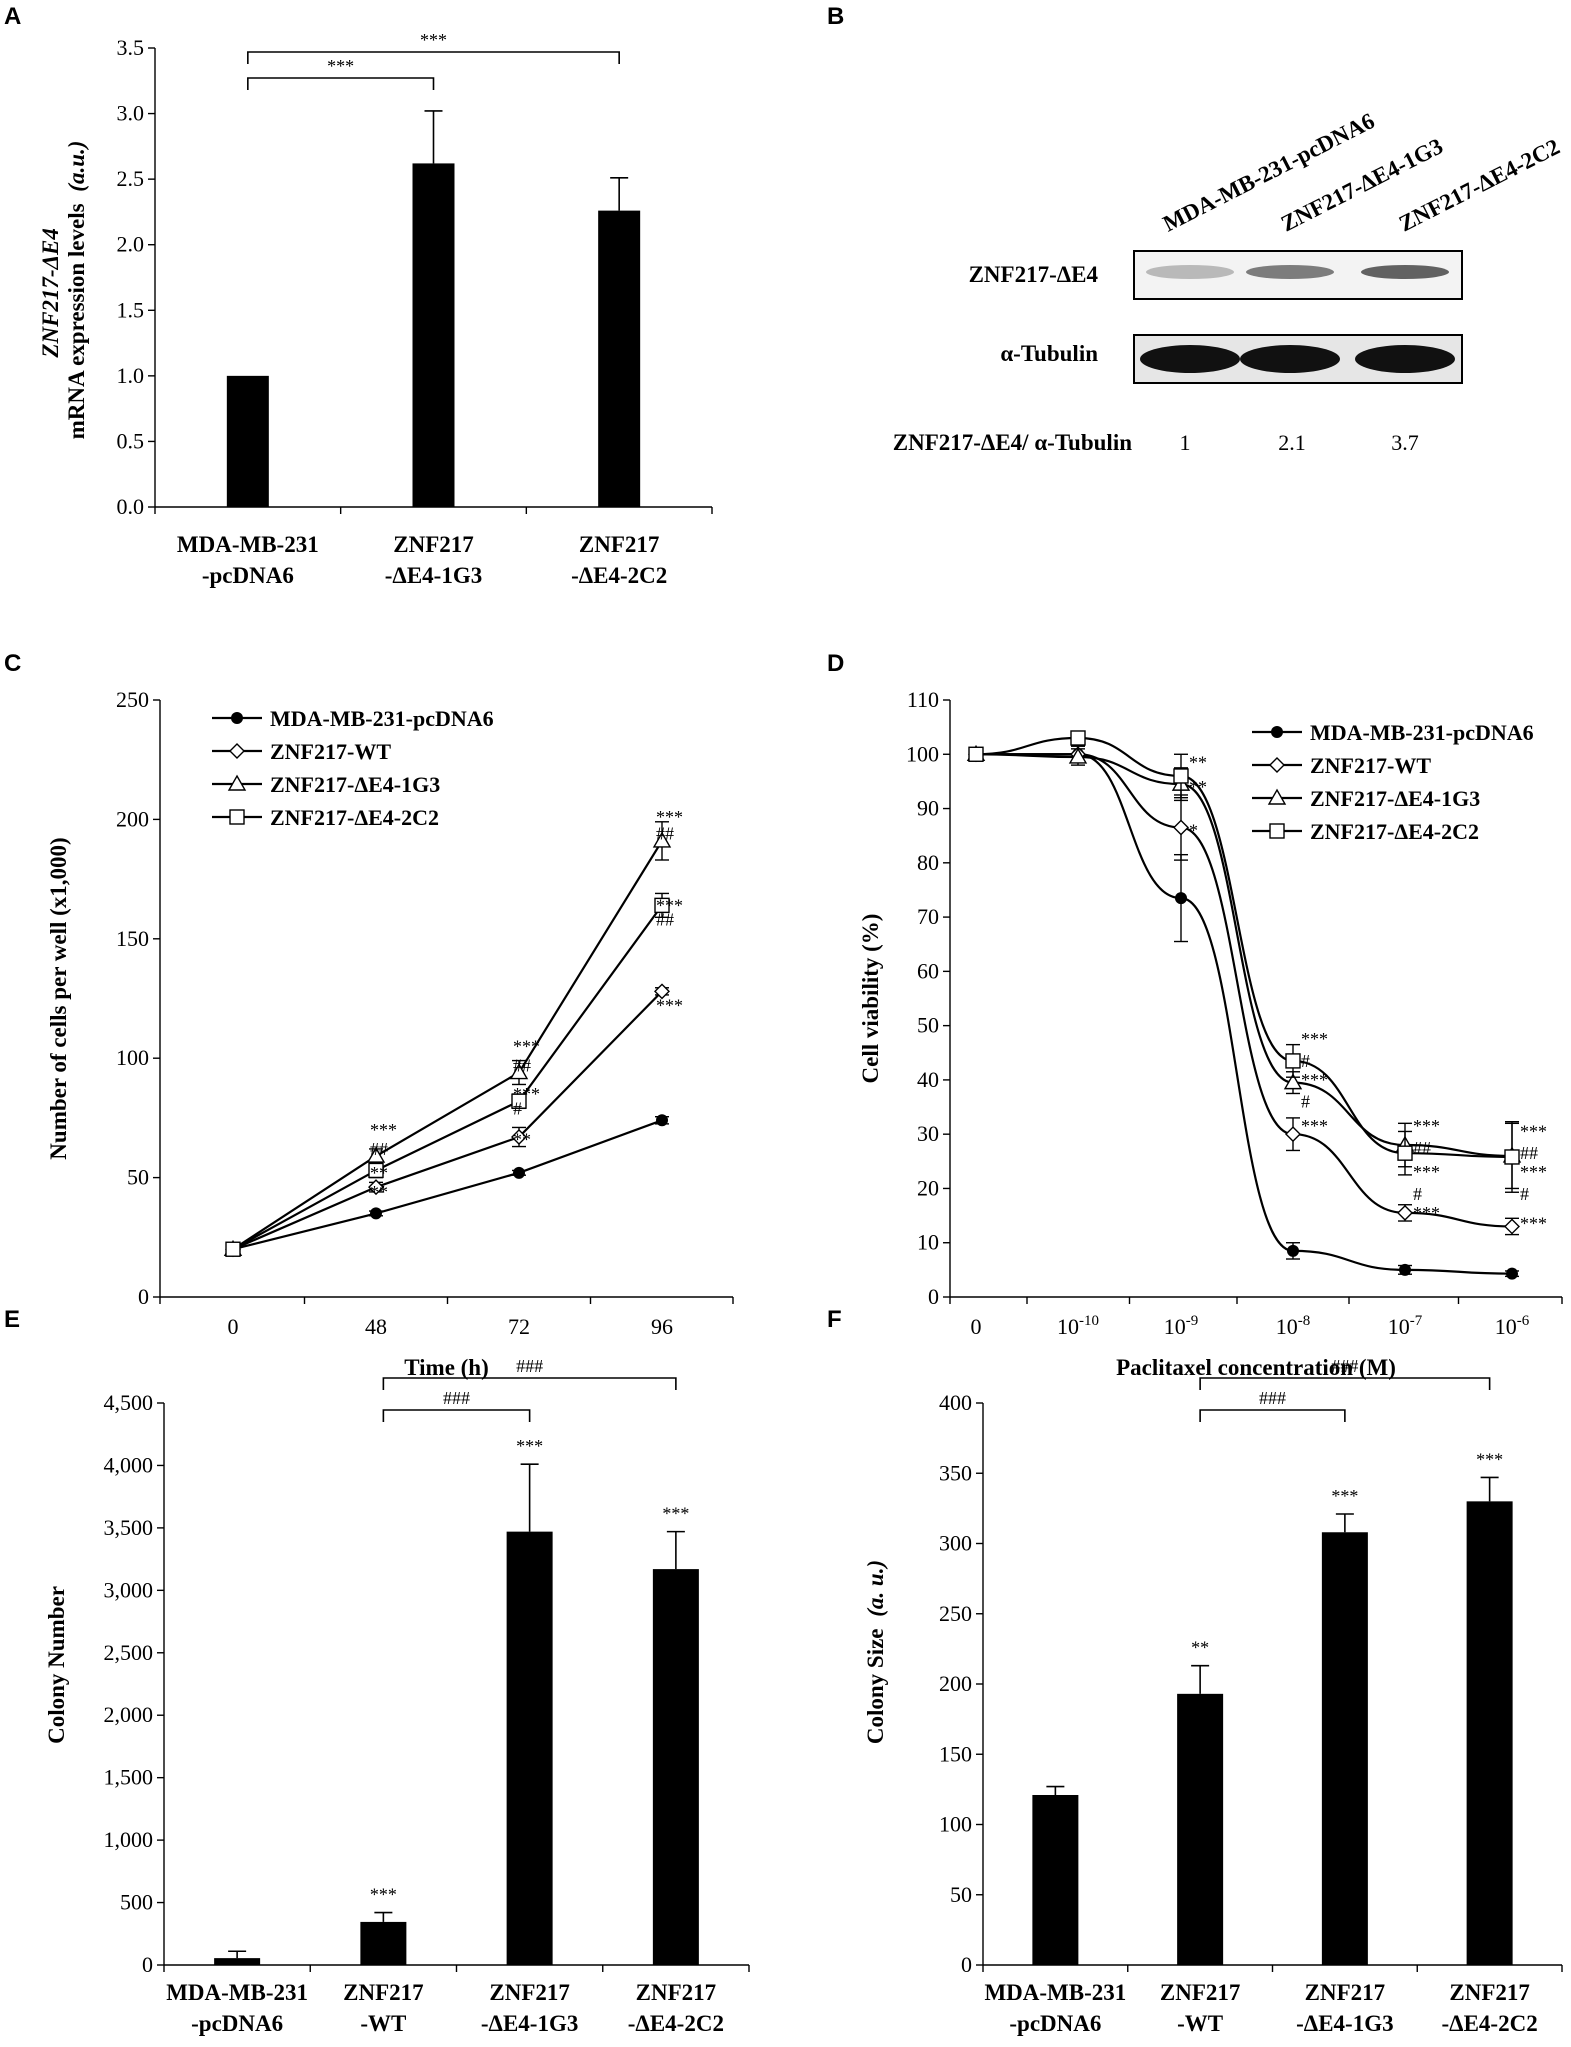 This screenshot has width=1571, height=2047. I want to click on legend-label: ZNF217-ΔE4-2C2, so click(1394, 831).